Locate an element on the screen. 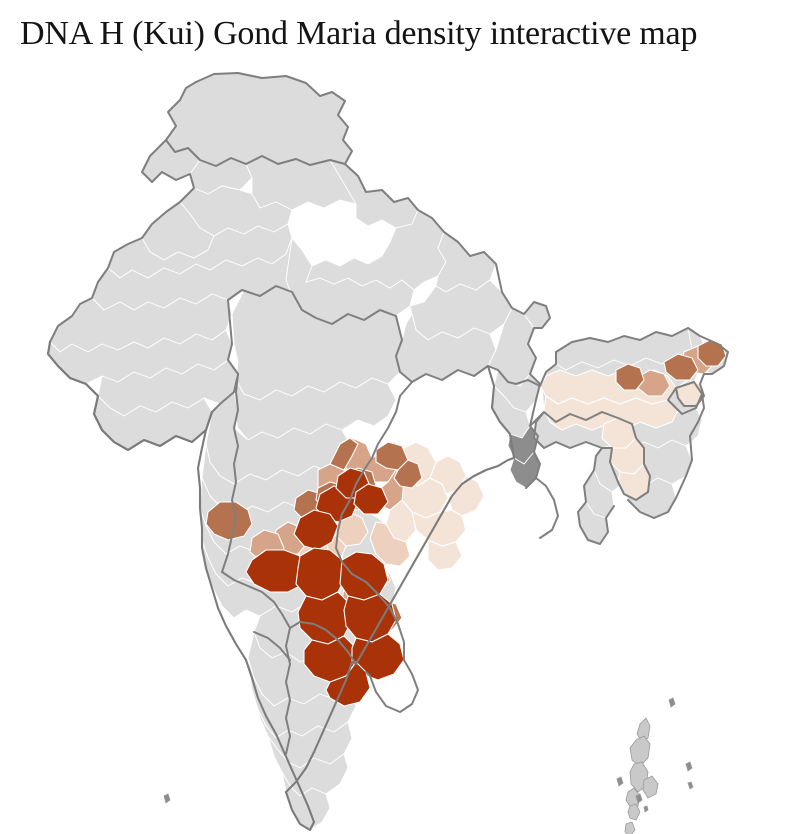 This screenshot has height=834, width=791. region-odisha-kalahandi is located at coordinates (364, 576).